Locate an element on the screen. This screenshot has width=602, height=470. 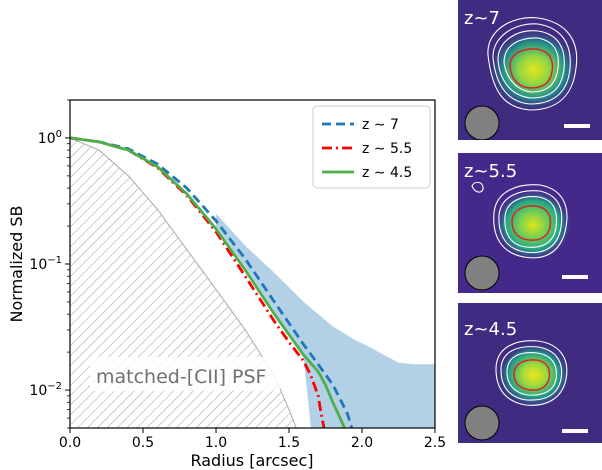
image-panel-z7: z~7 is located at coordinates (530, 70).